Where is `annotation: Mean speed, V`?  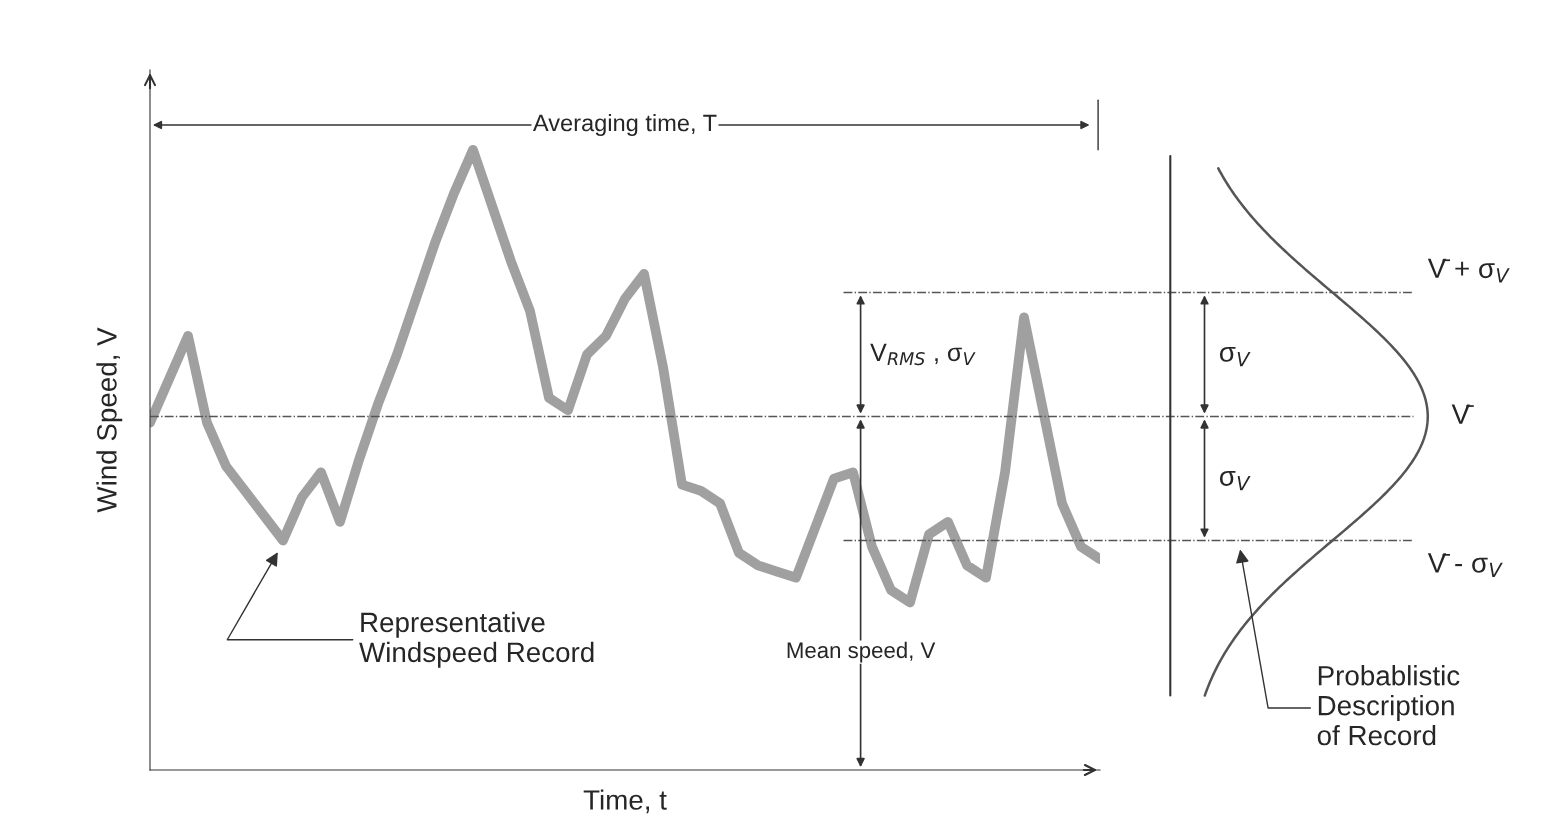
annotation: Mean speed, V is located at coordinates (861, 652).